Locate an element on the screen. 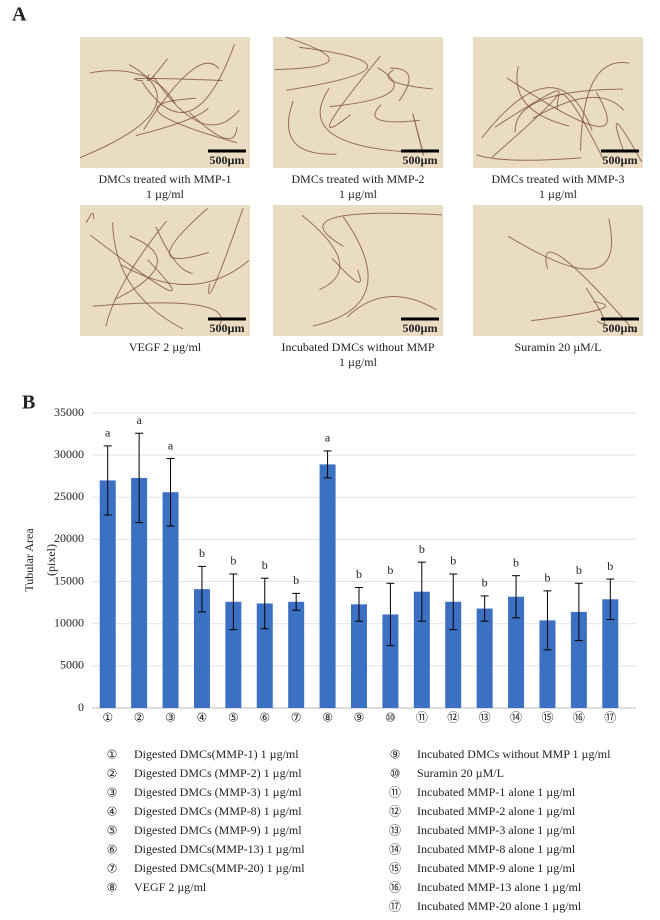 This screenshot has width=660, height=920. legend-number: ④ is located at coordinates (112, 812).